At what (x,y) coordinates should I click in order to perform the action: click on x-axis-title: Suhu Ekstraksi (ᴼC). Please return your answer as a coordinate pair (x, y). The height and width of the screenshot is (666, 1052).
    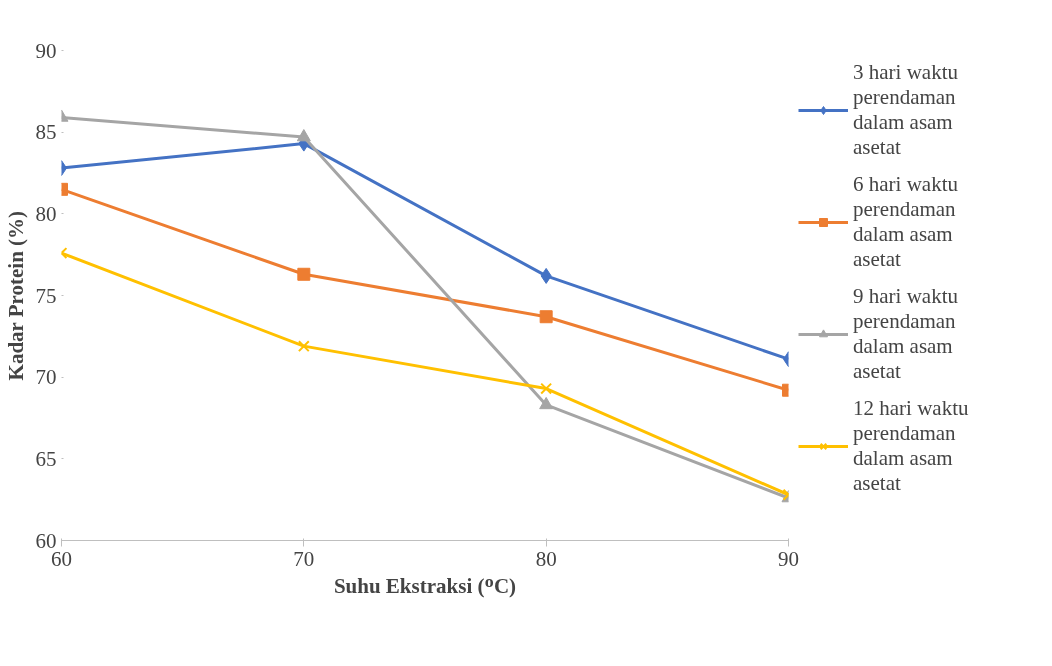
    Looking at the image, I should click on (425, 585).